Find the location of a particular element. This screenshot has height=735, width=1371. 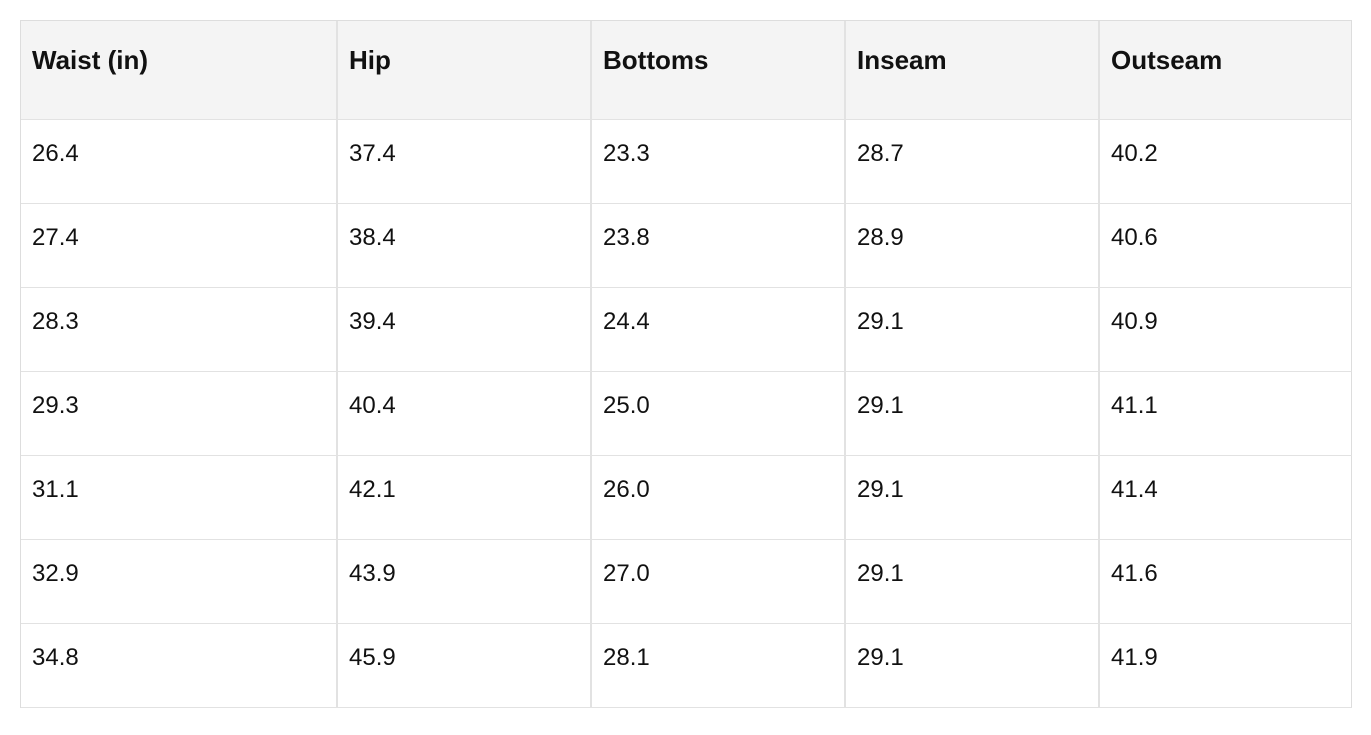

table-cell: 28.9 is located at coordinates (973, 246).